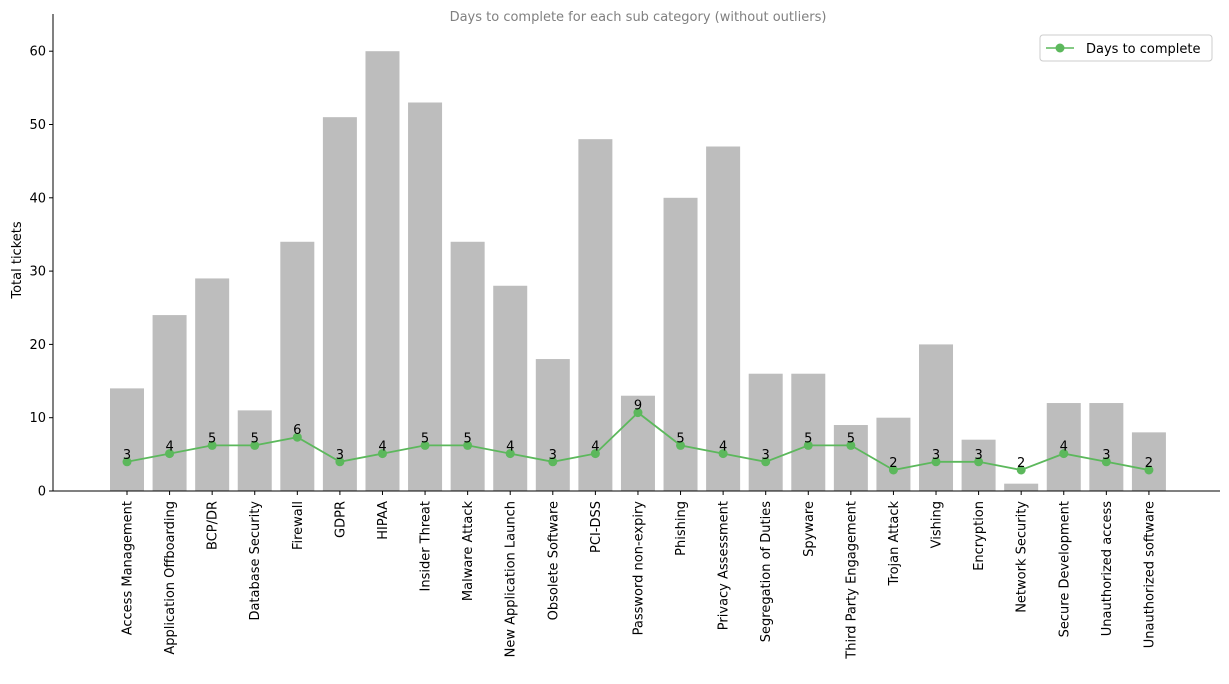  I want to click on x-tick-label: Spyware, so click(809, 529).